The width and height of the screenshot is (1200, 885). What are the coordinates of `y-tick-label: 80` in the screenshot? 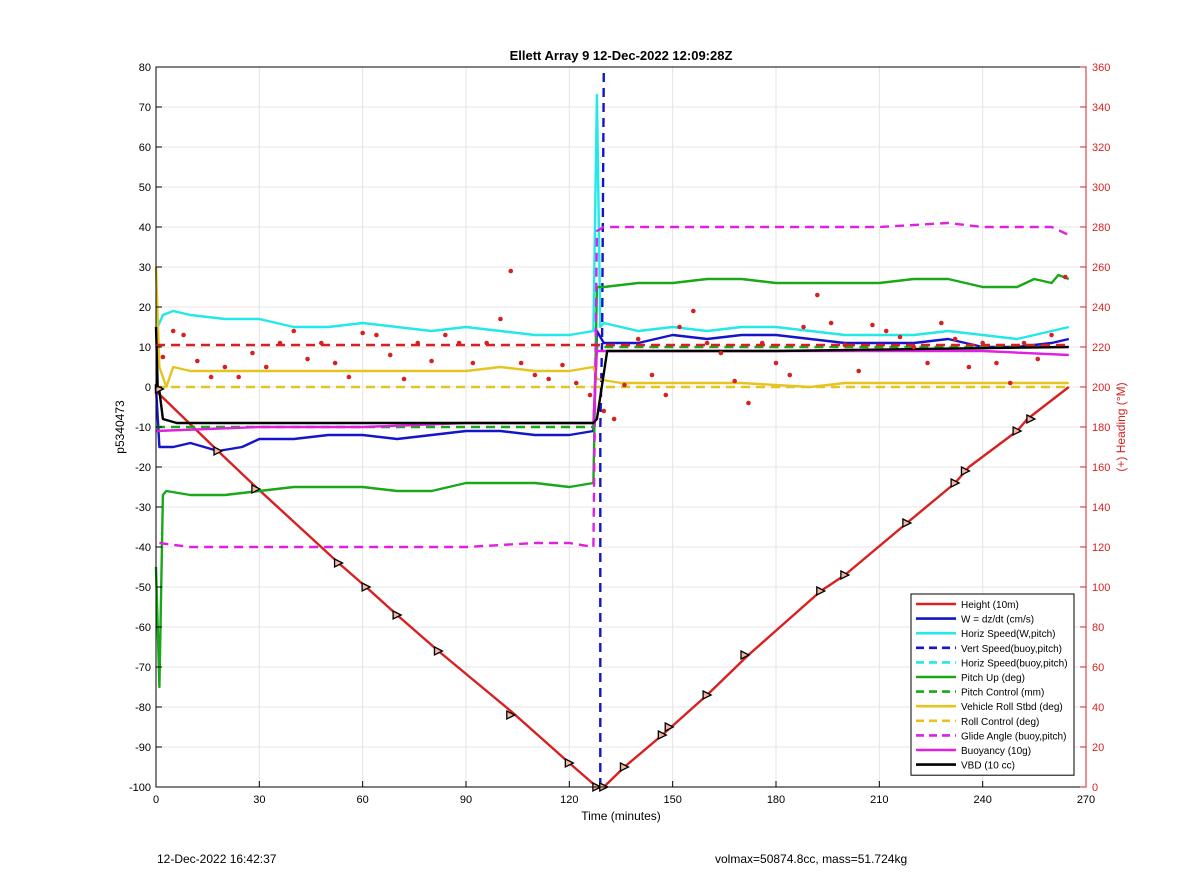 It's located at (145, 68).